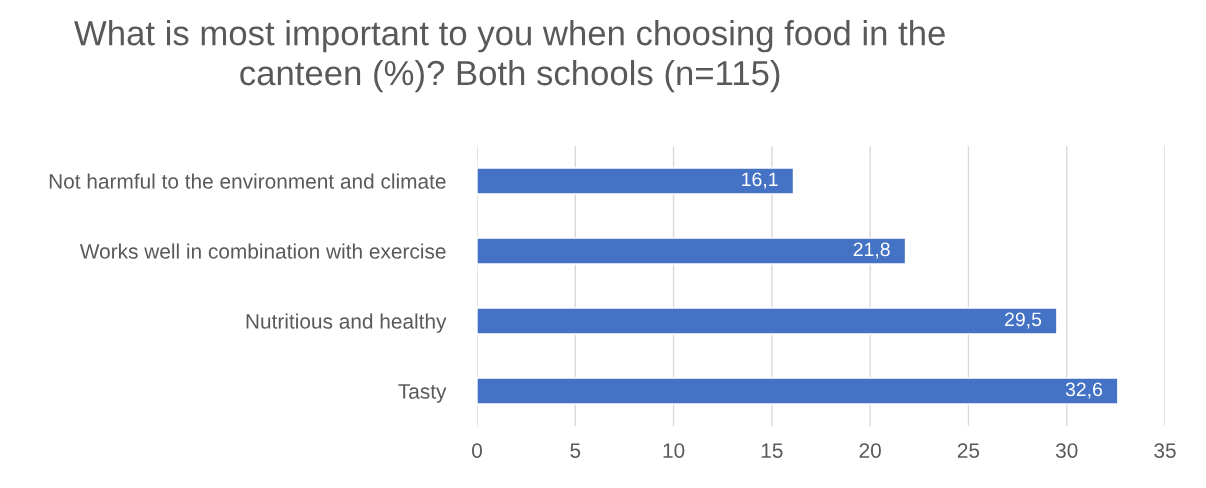 The width and height of the screenshot is (1206, 488). I want to click on y-tick-label: Works well in combination with exercise, so click(262, 251).